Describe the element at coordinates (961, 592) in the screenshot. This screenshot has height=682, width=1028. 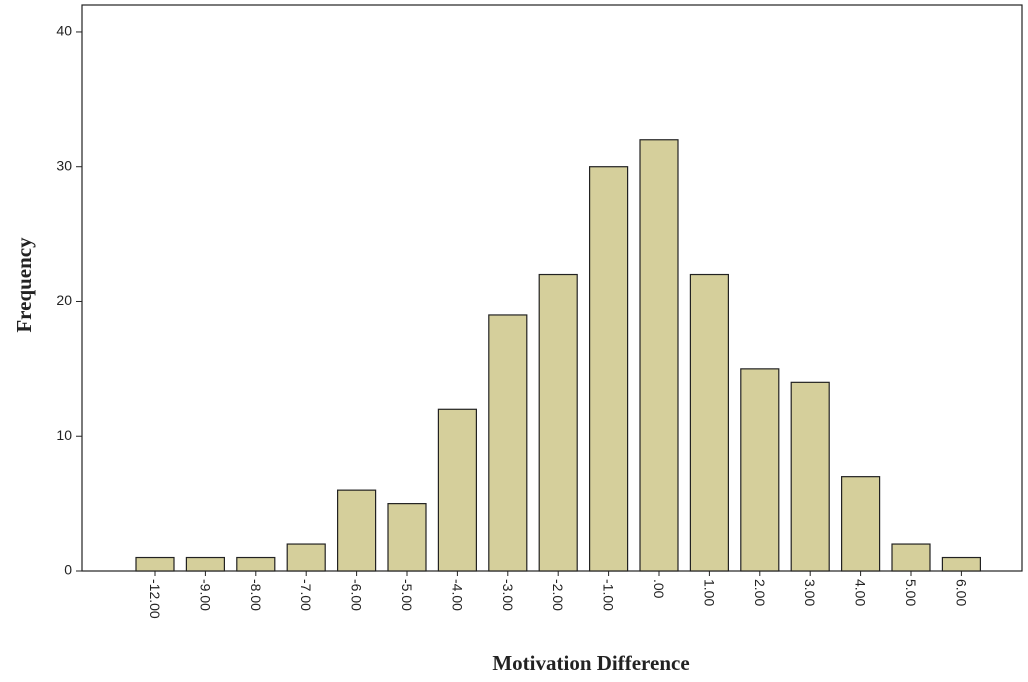
I see `x-tick-label: 6.00` at that location.